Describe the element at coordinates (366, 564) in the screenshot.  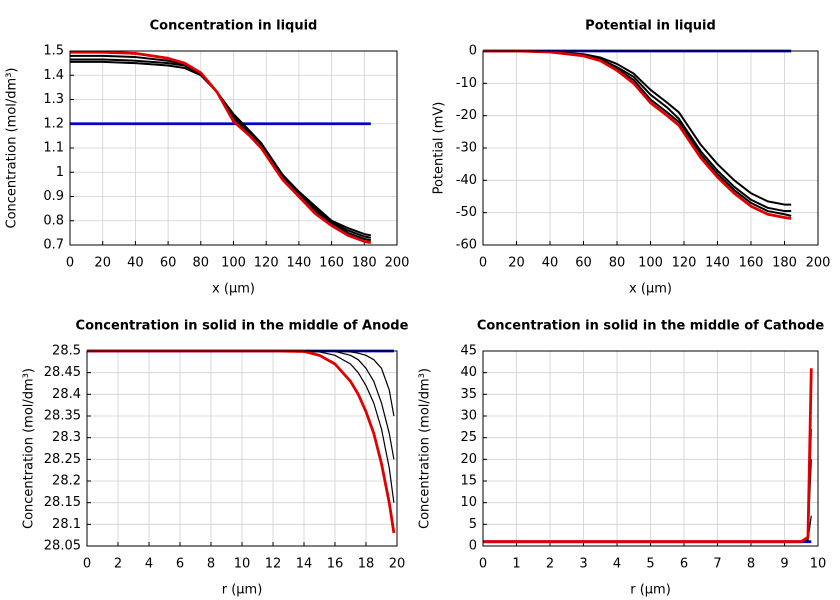
I see `x-tick-label: 18` at that location.